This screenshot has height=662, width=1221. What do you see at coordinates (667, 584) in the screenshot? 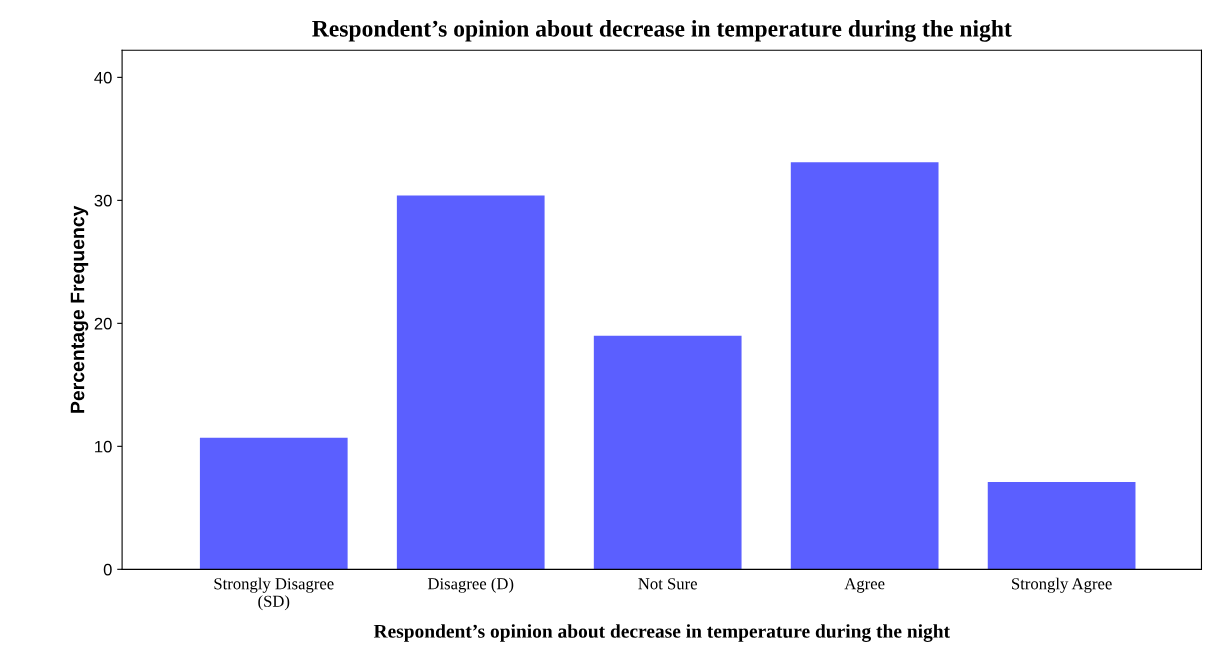
I see `x-tick-label: Not Sure` at bounding box center [667, 584].